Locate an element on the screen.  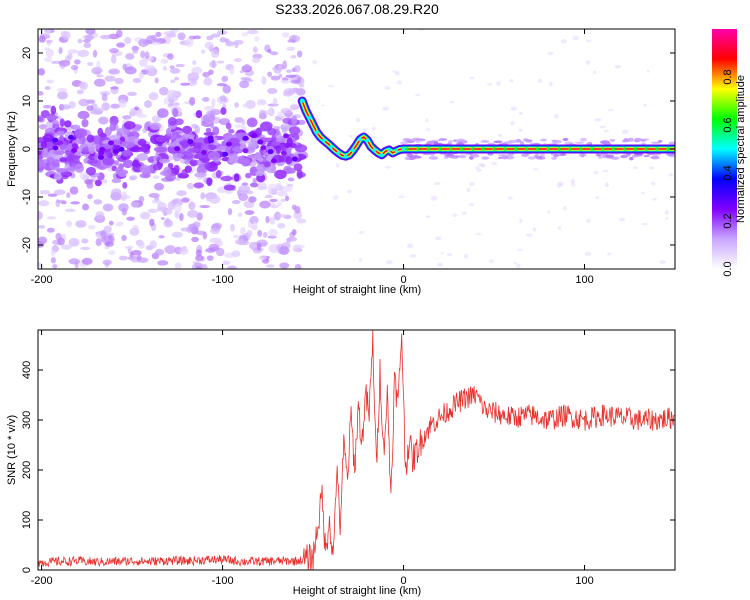
spectrogram-x-tick-label: 0 is located at coordinates (403, 280).